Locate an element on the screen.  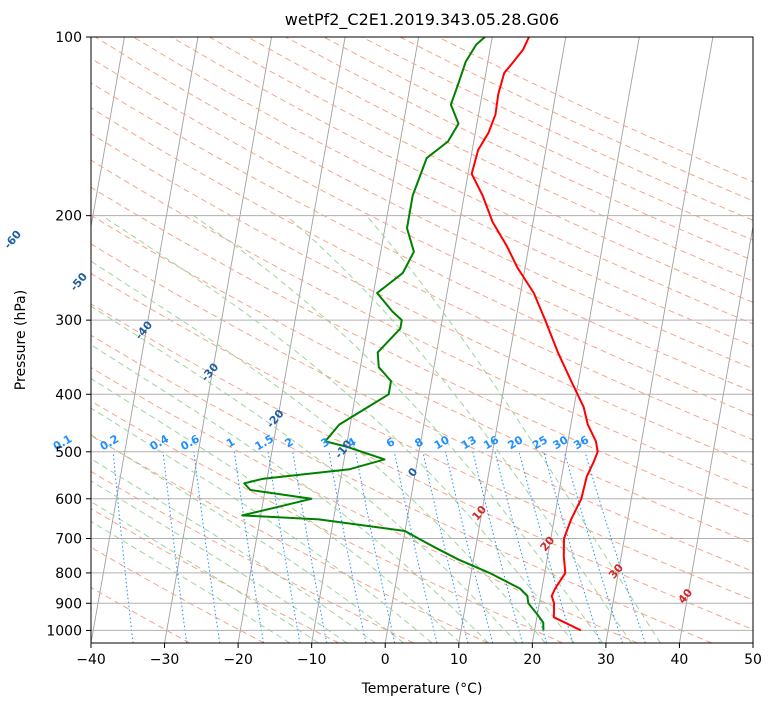
isotherm-label: -30 is located at coordinates (210, 372).